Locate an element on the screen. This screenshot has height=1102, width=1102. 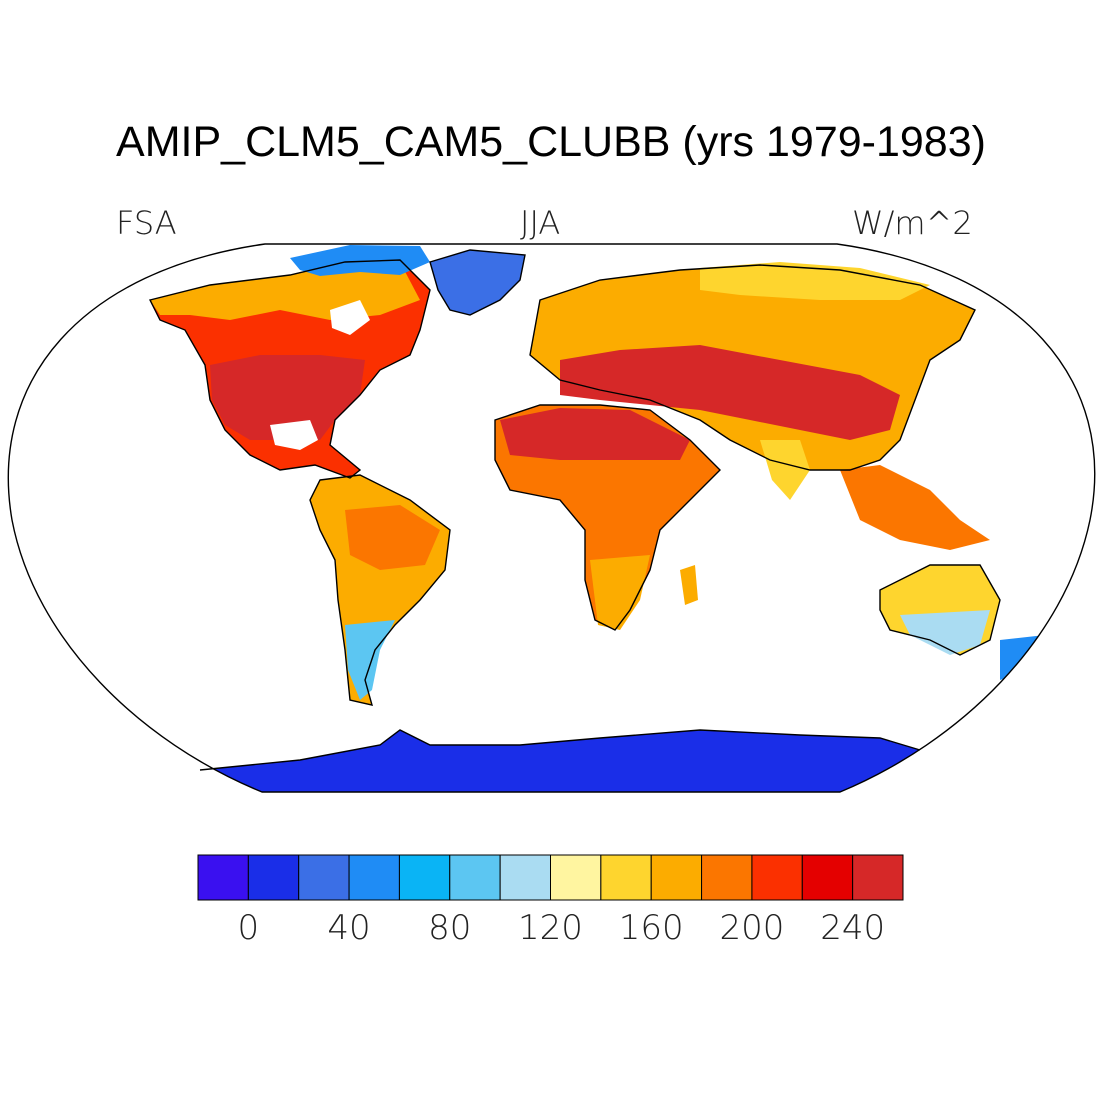
amazon-hot-region is located at coordinates (392, 537).